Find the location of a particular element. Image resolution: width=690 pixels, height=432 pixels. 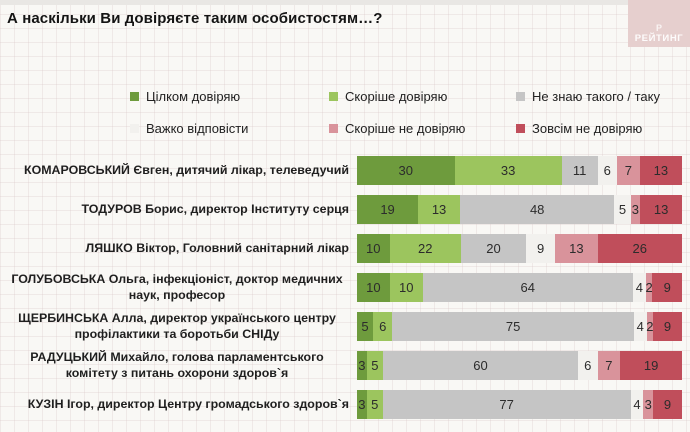

row-label: ЛЯШКО Віктор, Головний санітарний лікар is located at coordinates (177, 248).